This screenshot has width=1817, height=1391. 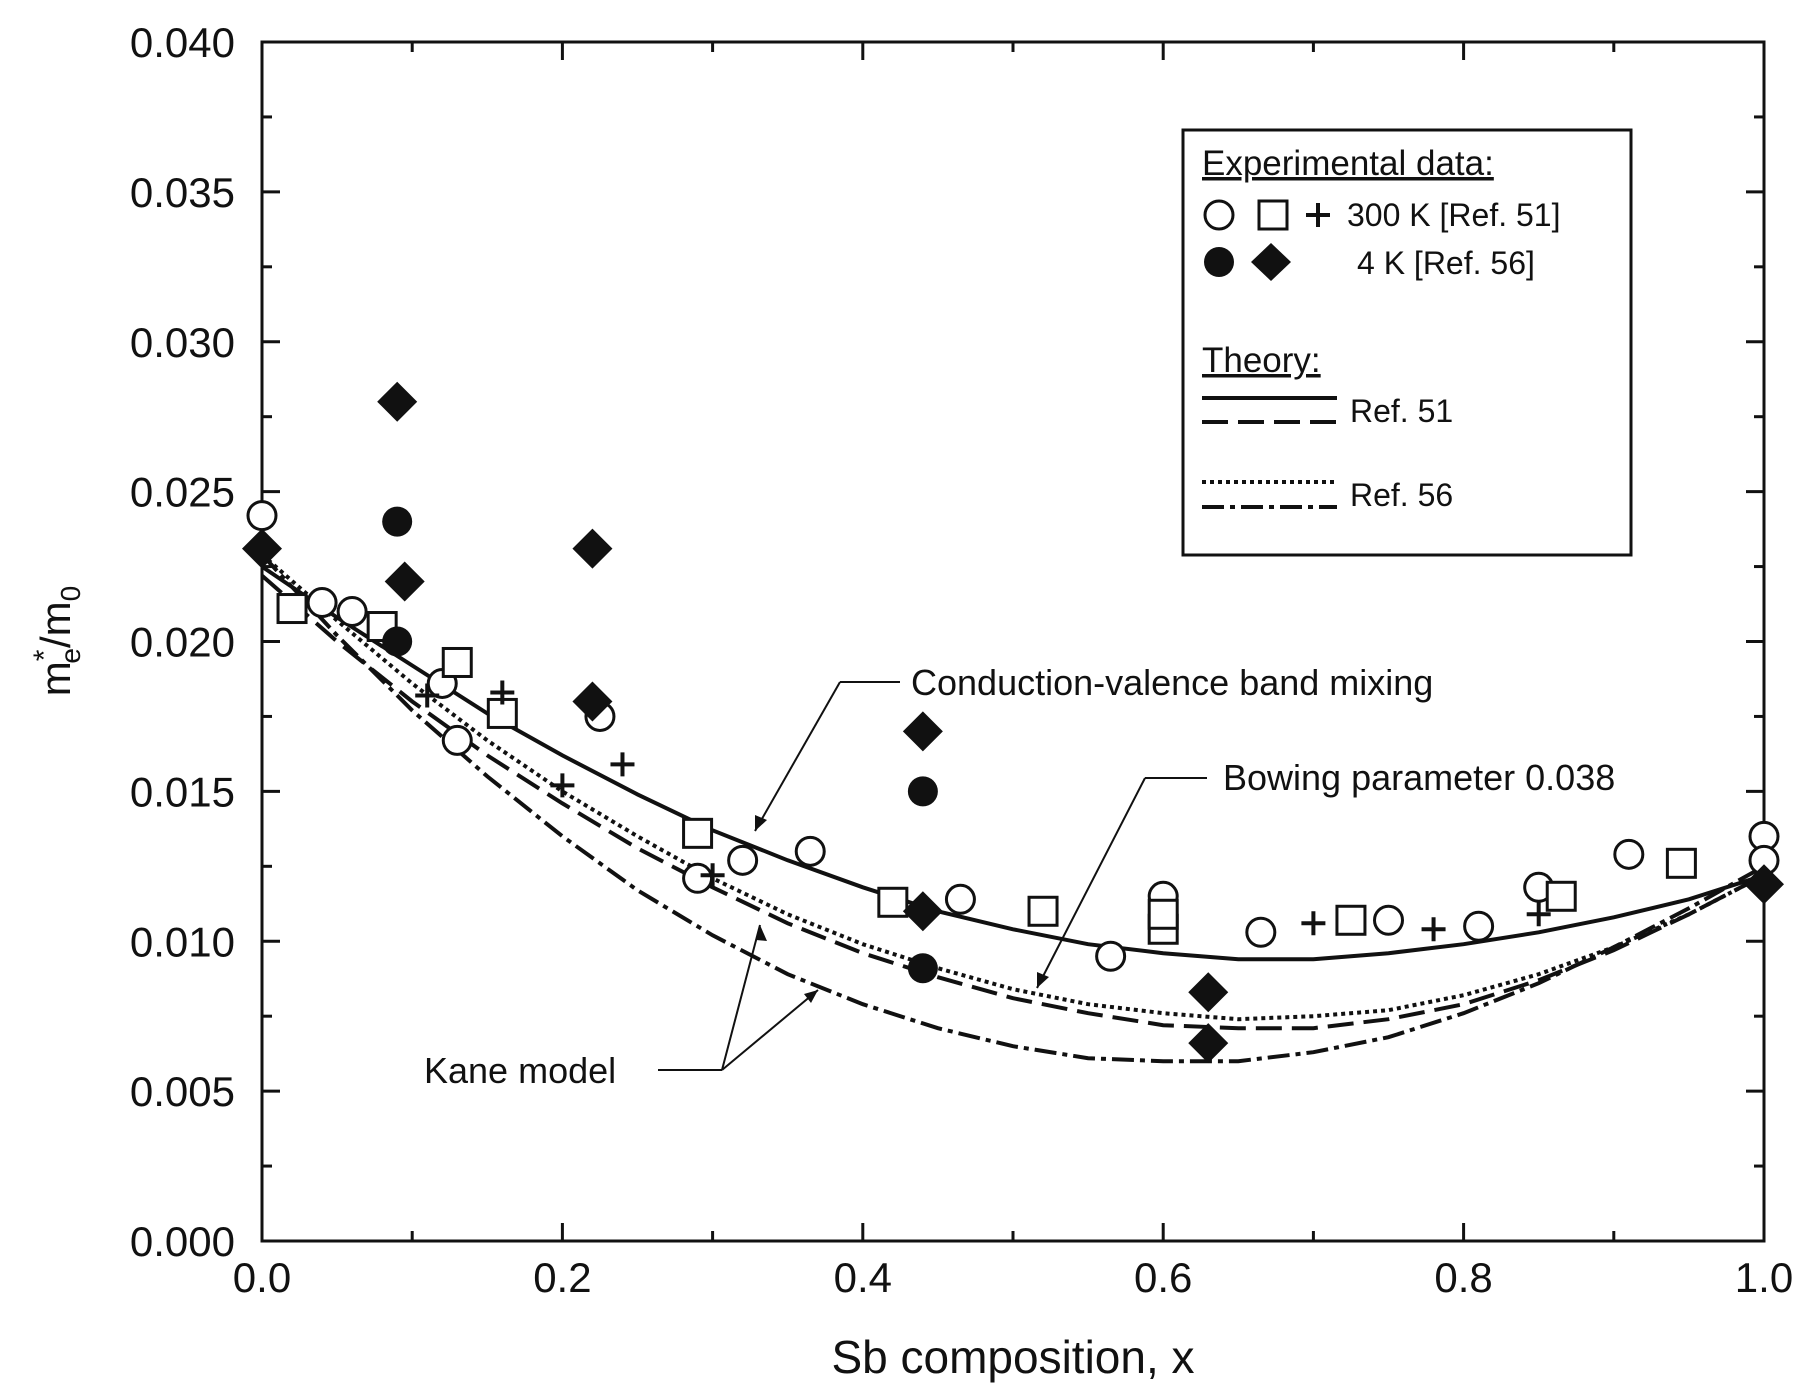 I want to click on x-tick-label: 1.0, so click(x=1764, y=1277).